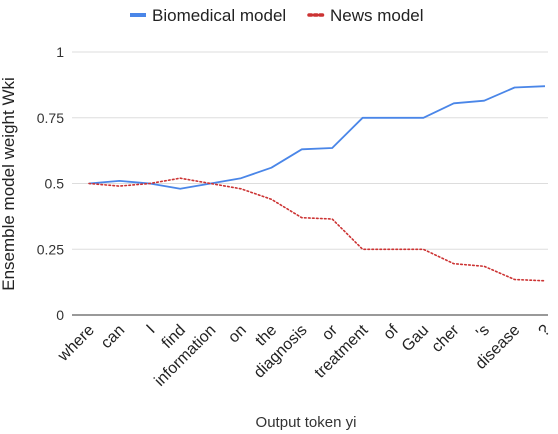 The height and width of the screenshot is (434, 558). I want to click on x-tick-label: 's, so click(483, 332).